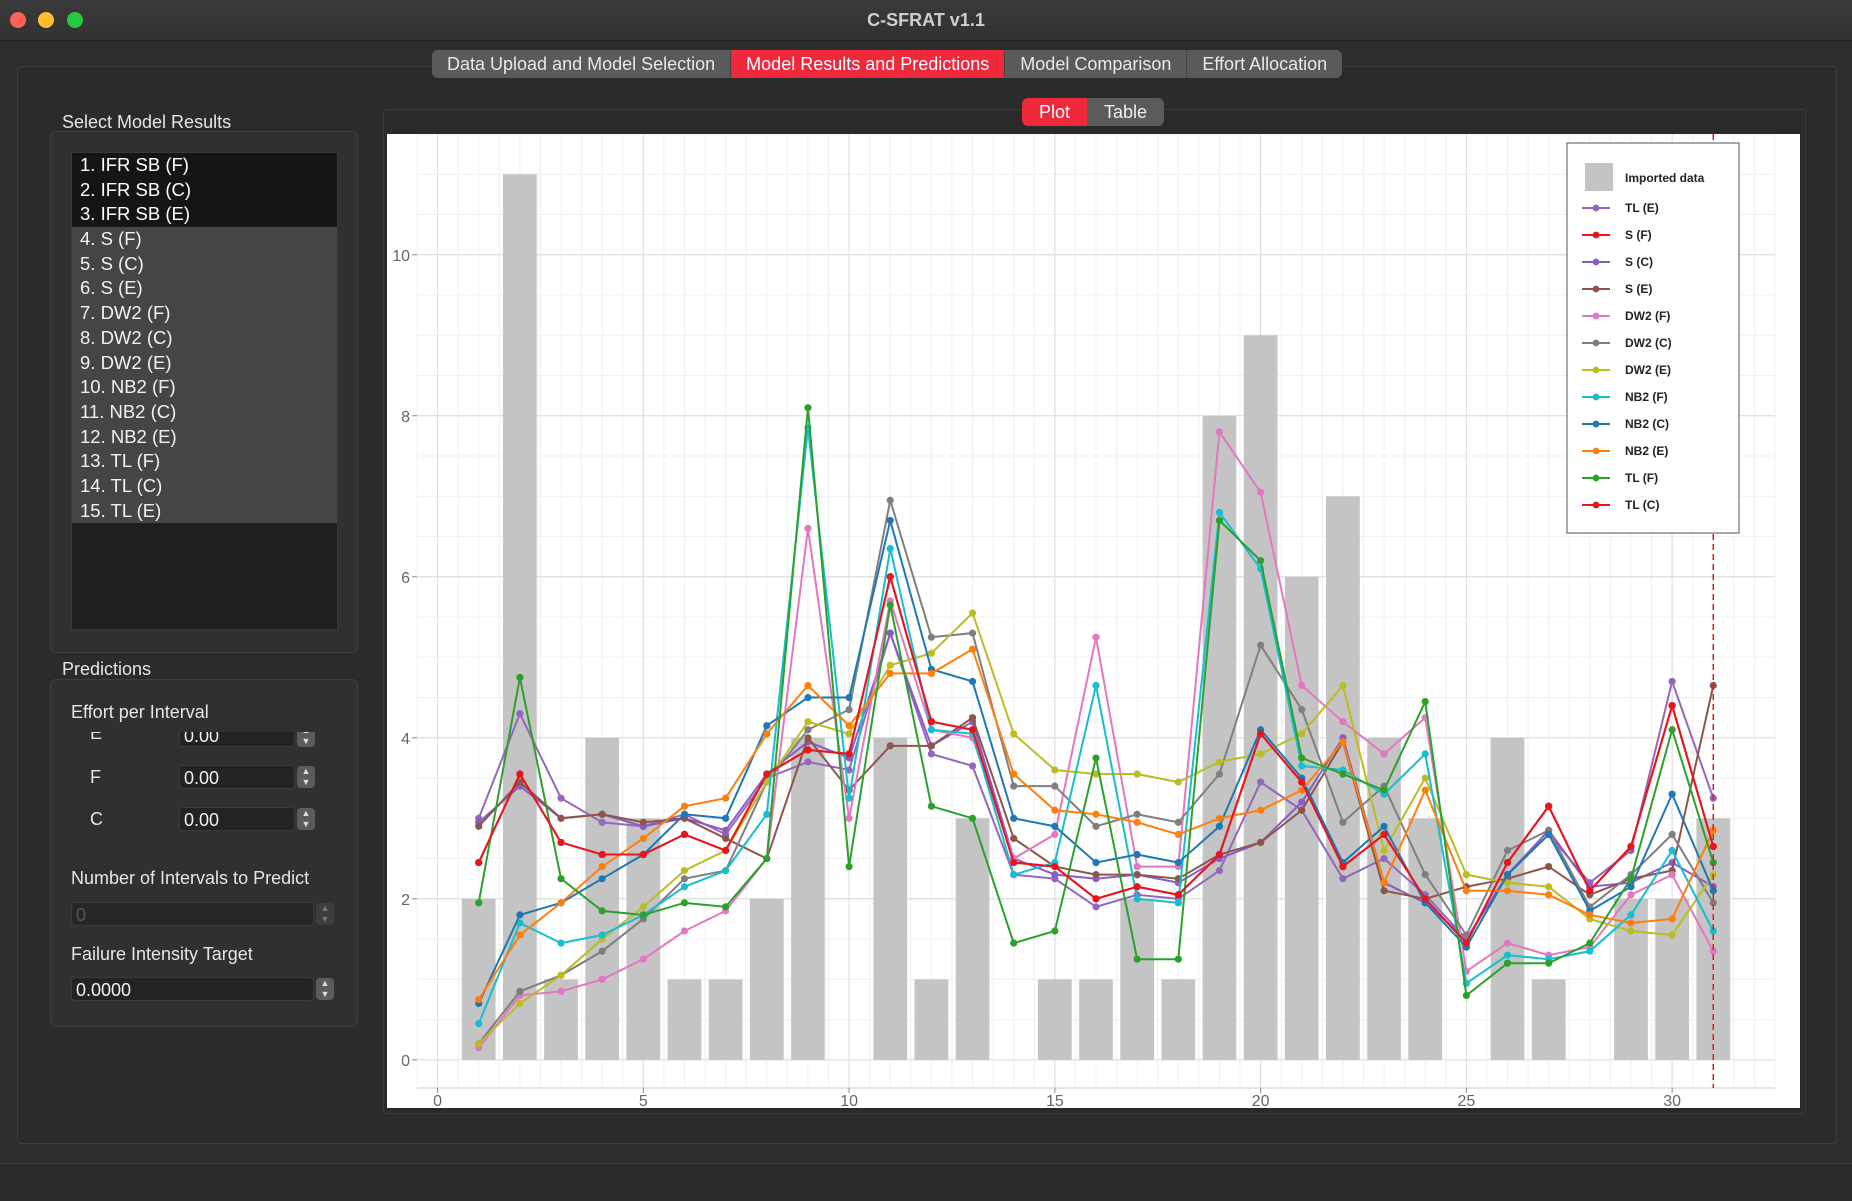 The height and width of the screenshot is (1201, 1852). Describe the element at coordinates (204, 363) in the screenshot. I see `model-list-item: 9. DW2 (E)` at that location.